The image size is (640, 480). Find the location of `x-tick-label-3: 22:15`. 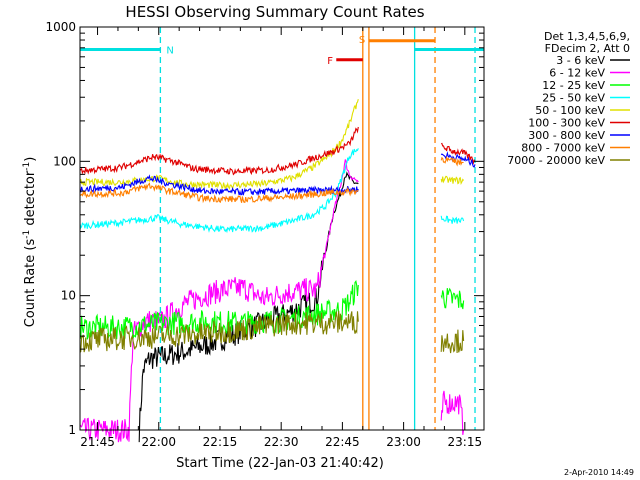

x-tick-label-3: 22:15 is located at coordinates (220, 442).